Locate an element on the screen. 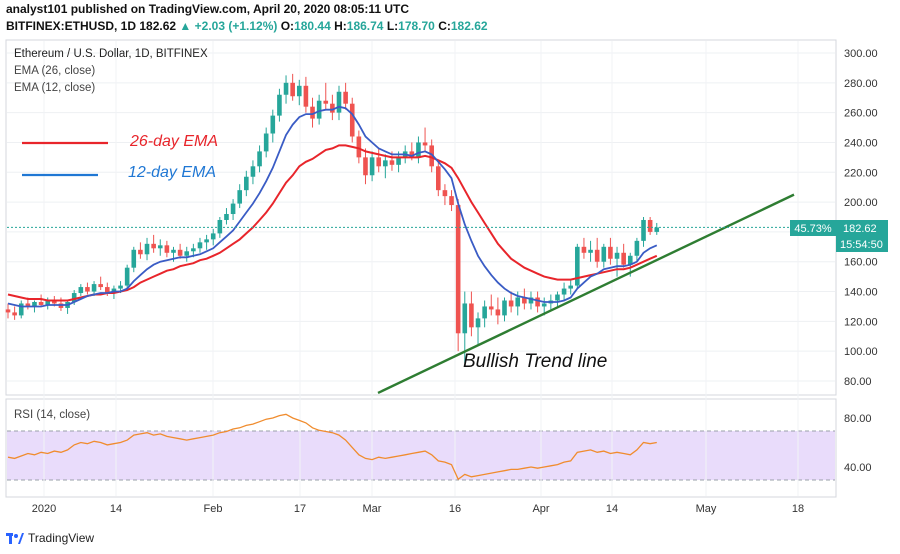 Image resolution: width=900 pixels, height=554 pixels. trend-label: Bullish Trend line is located at coordinates (535, 361).